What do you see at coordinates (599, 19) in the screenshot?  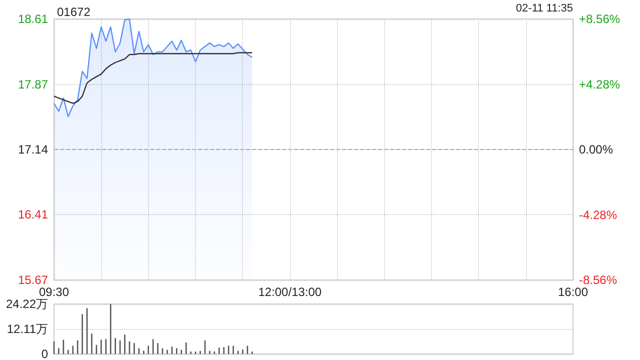 I see `y2-tick-label: +8.56%` at bounding box center [599, 19].